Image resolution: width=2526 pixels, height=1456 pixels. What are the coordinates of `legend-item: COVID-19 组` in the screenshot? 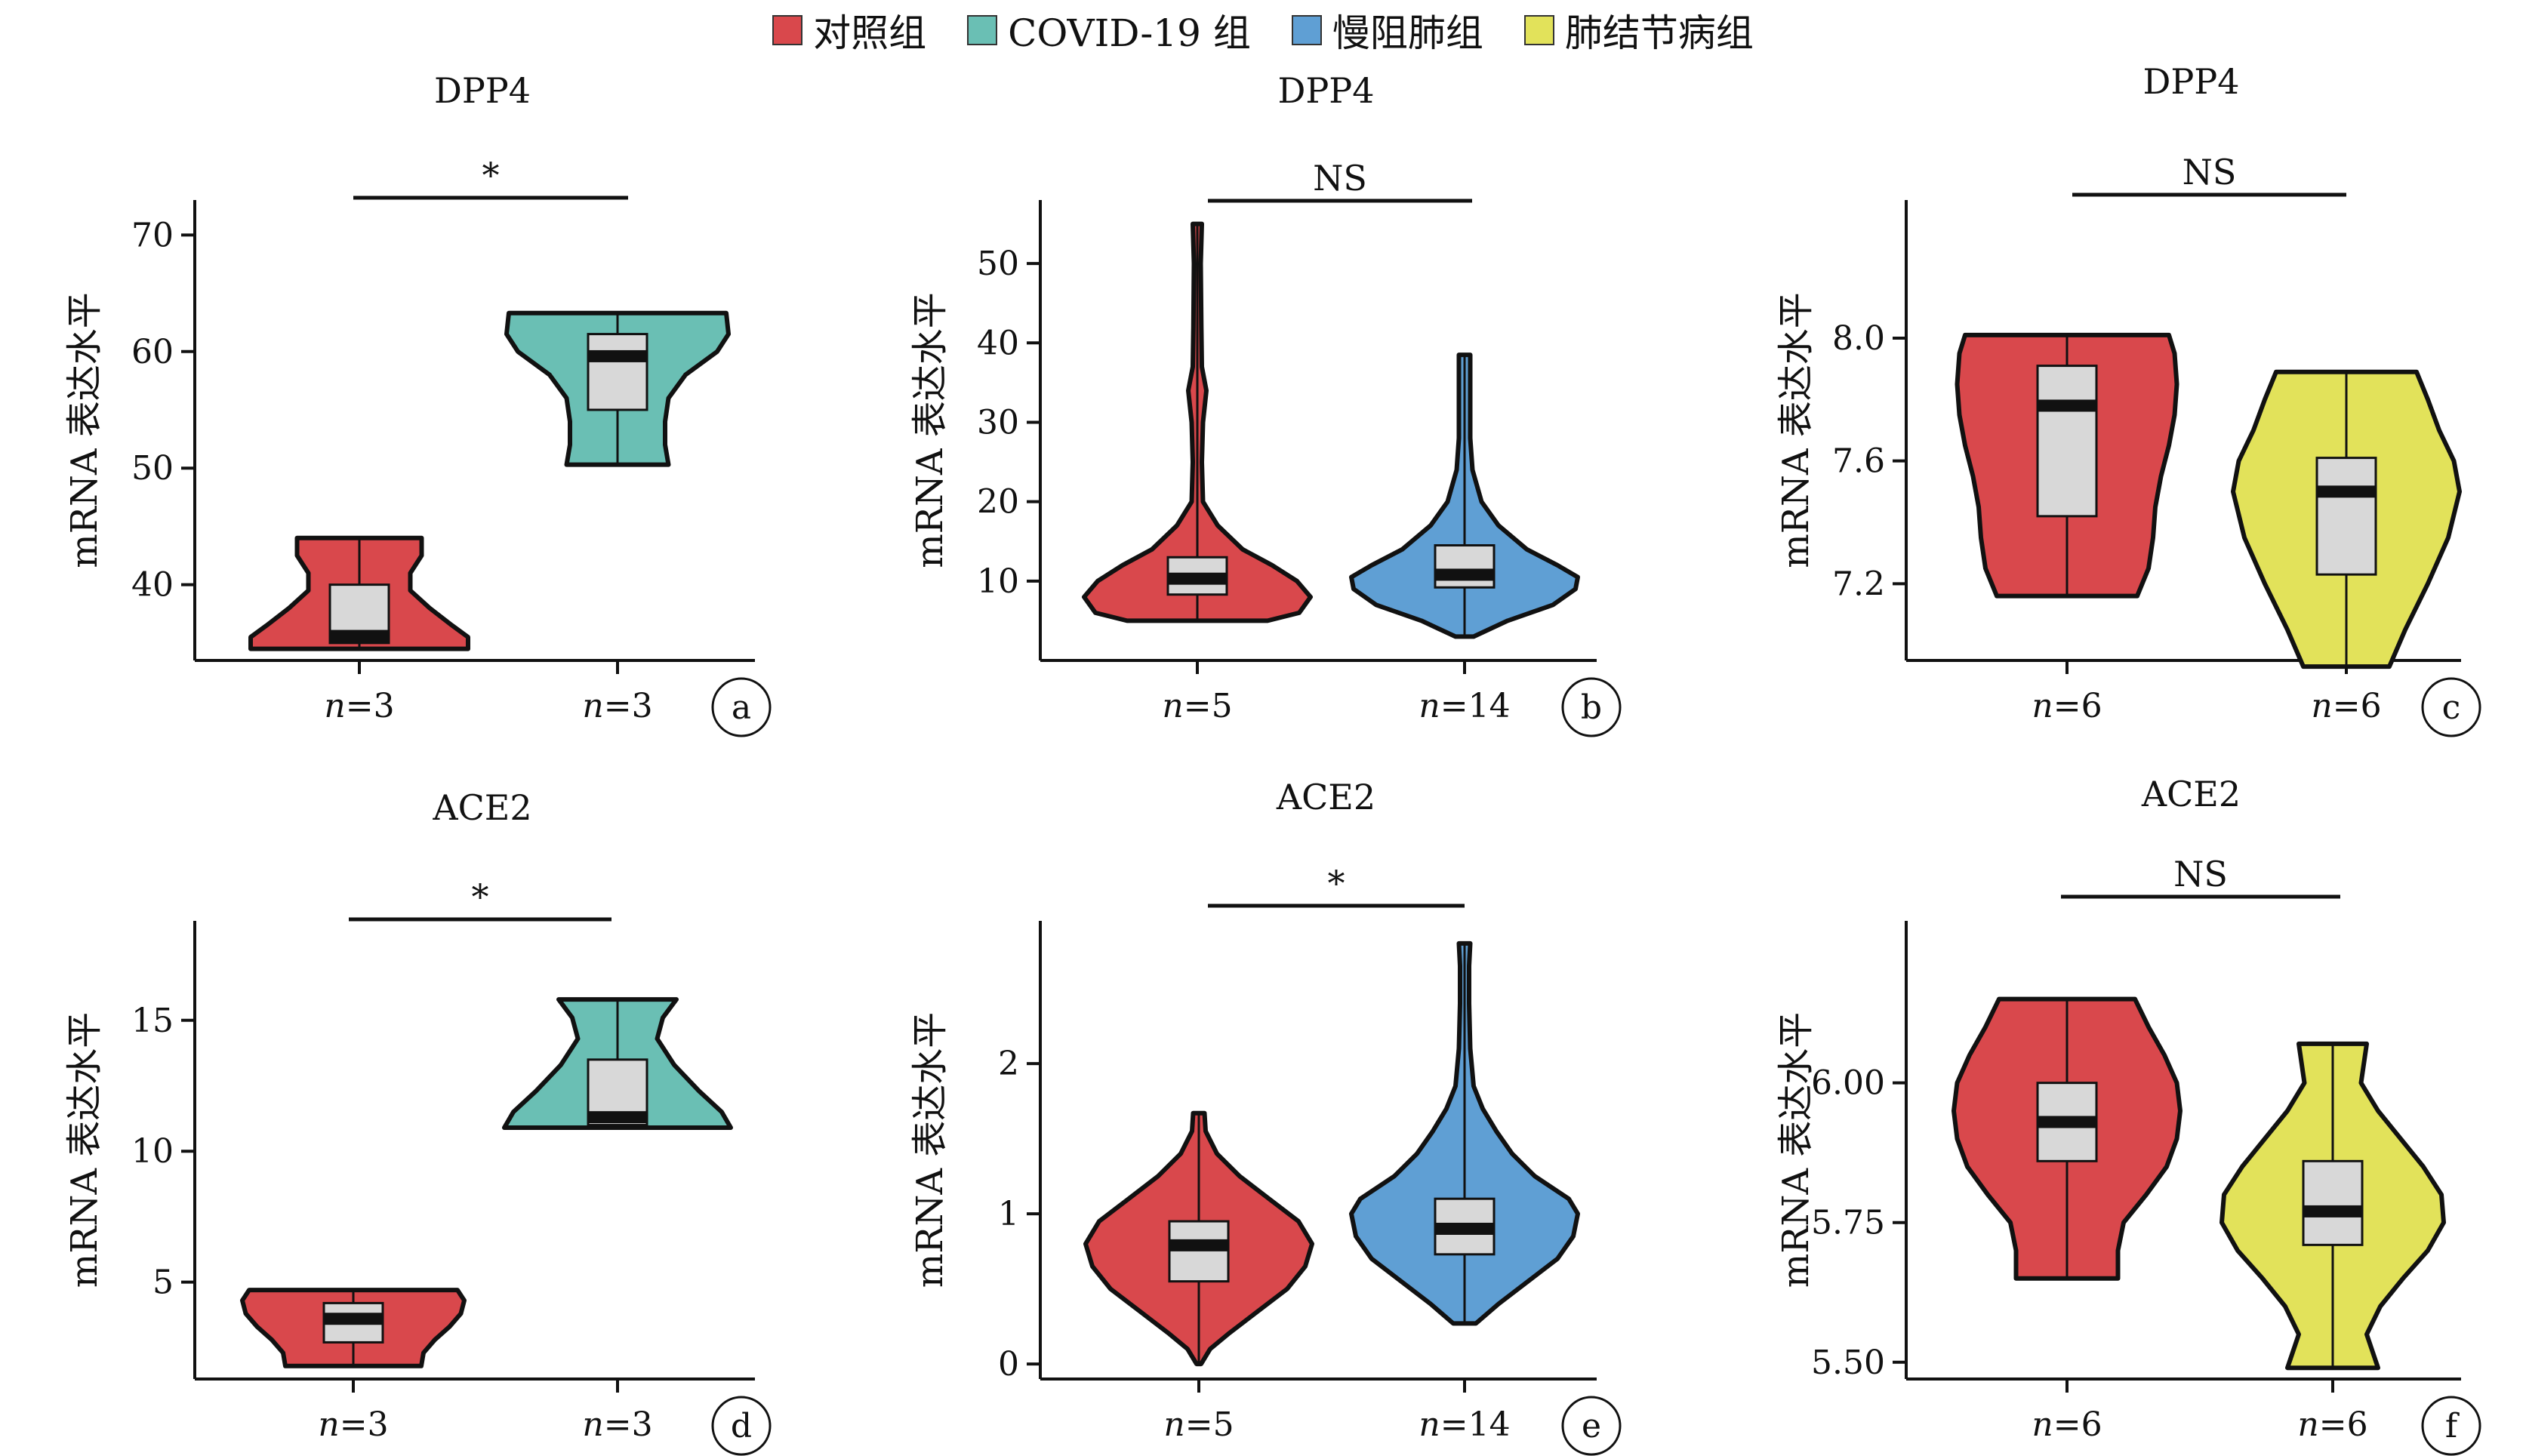 It's located at (1109, 30).